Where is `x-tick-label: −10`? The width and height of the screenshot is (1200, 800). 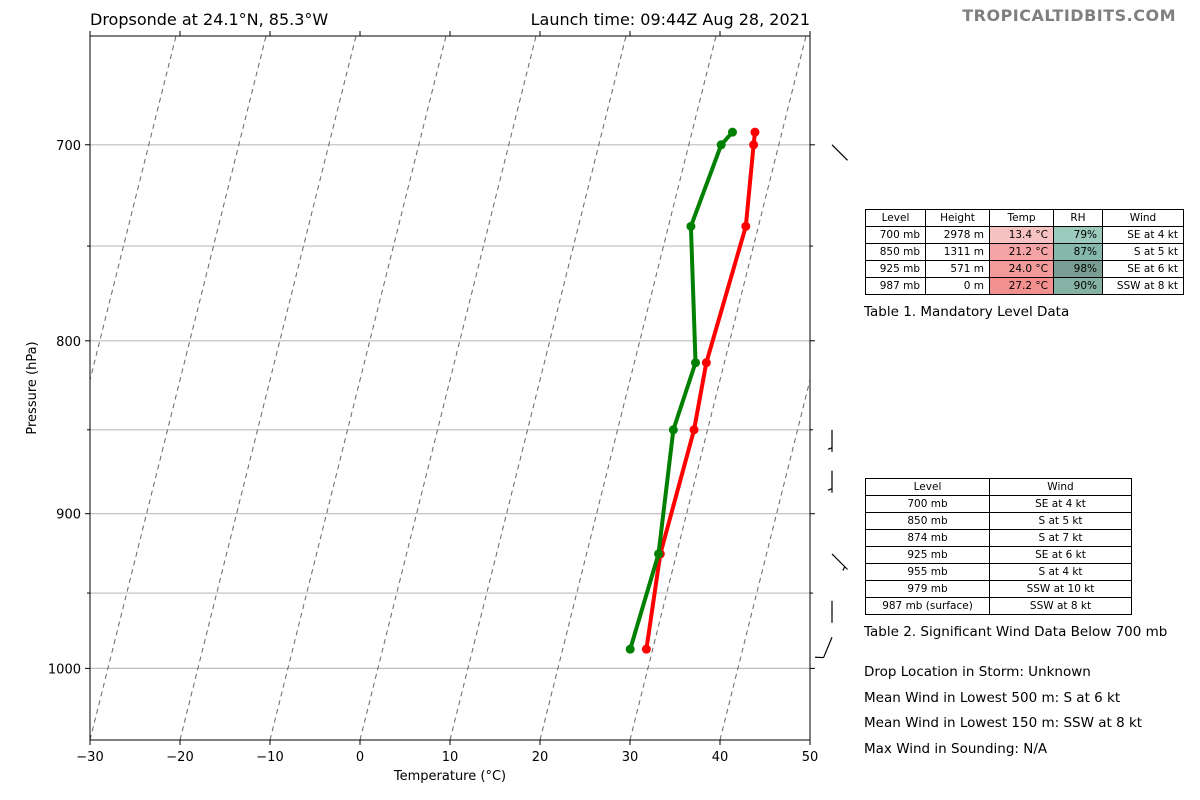 x-tick-label: −10 is located at coordinates (269, 757).